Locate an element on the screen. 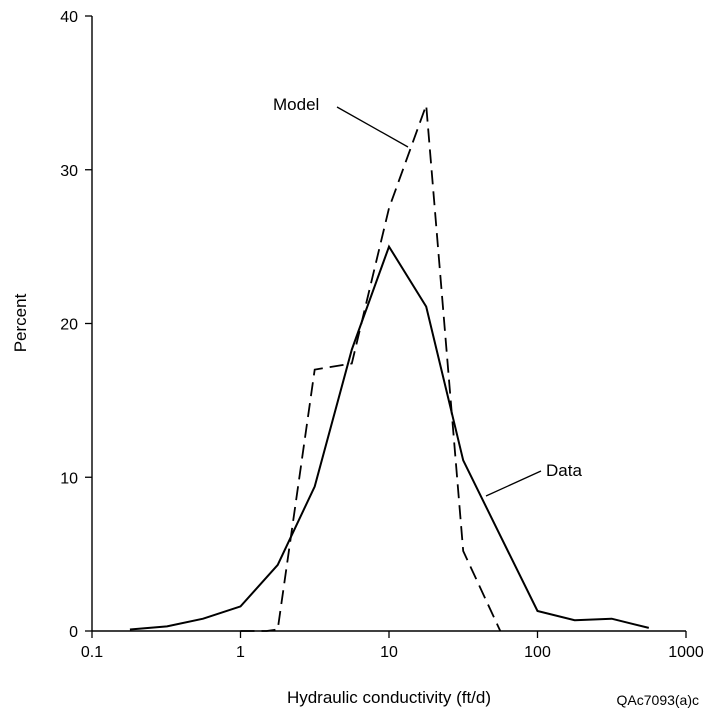 The image size is (708, 719). y-axis-title: Percent is located at coordinates (20, 322).